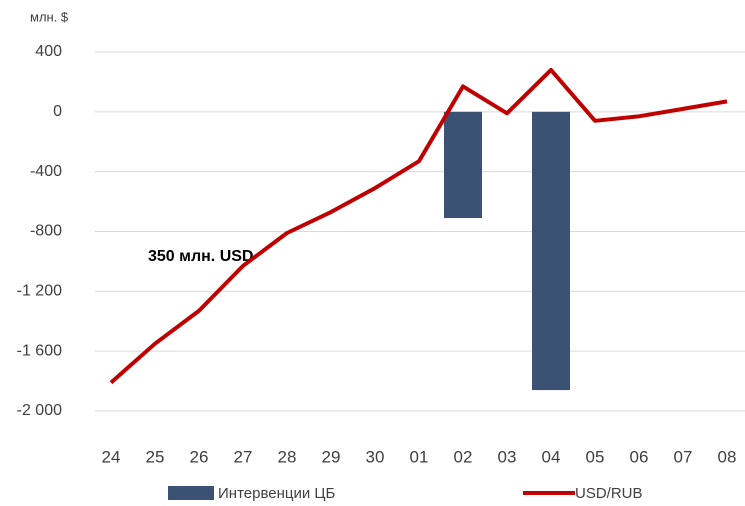 The width and height of the screenshot is (745, 506). What do you see at coordinates (39, 350) in the screenshot?
I see `y-tick-label: -1 600` at bounding box center [39, 350].